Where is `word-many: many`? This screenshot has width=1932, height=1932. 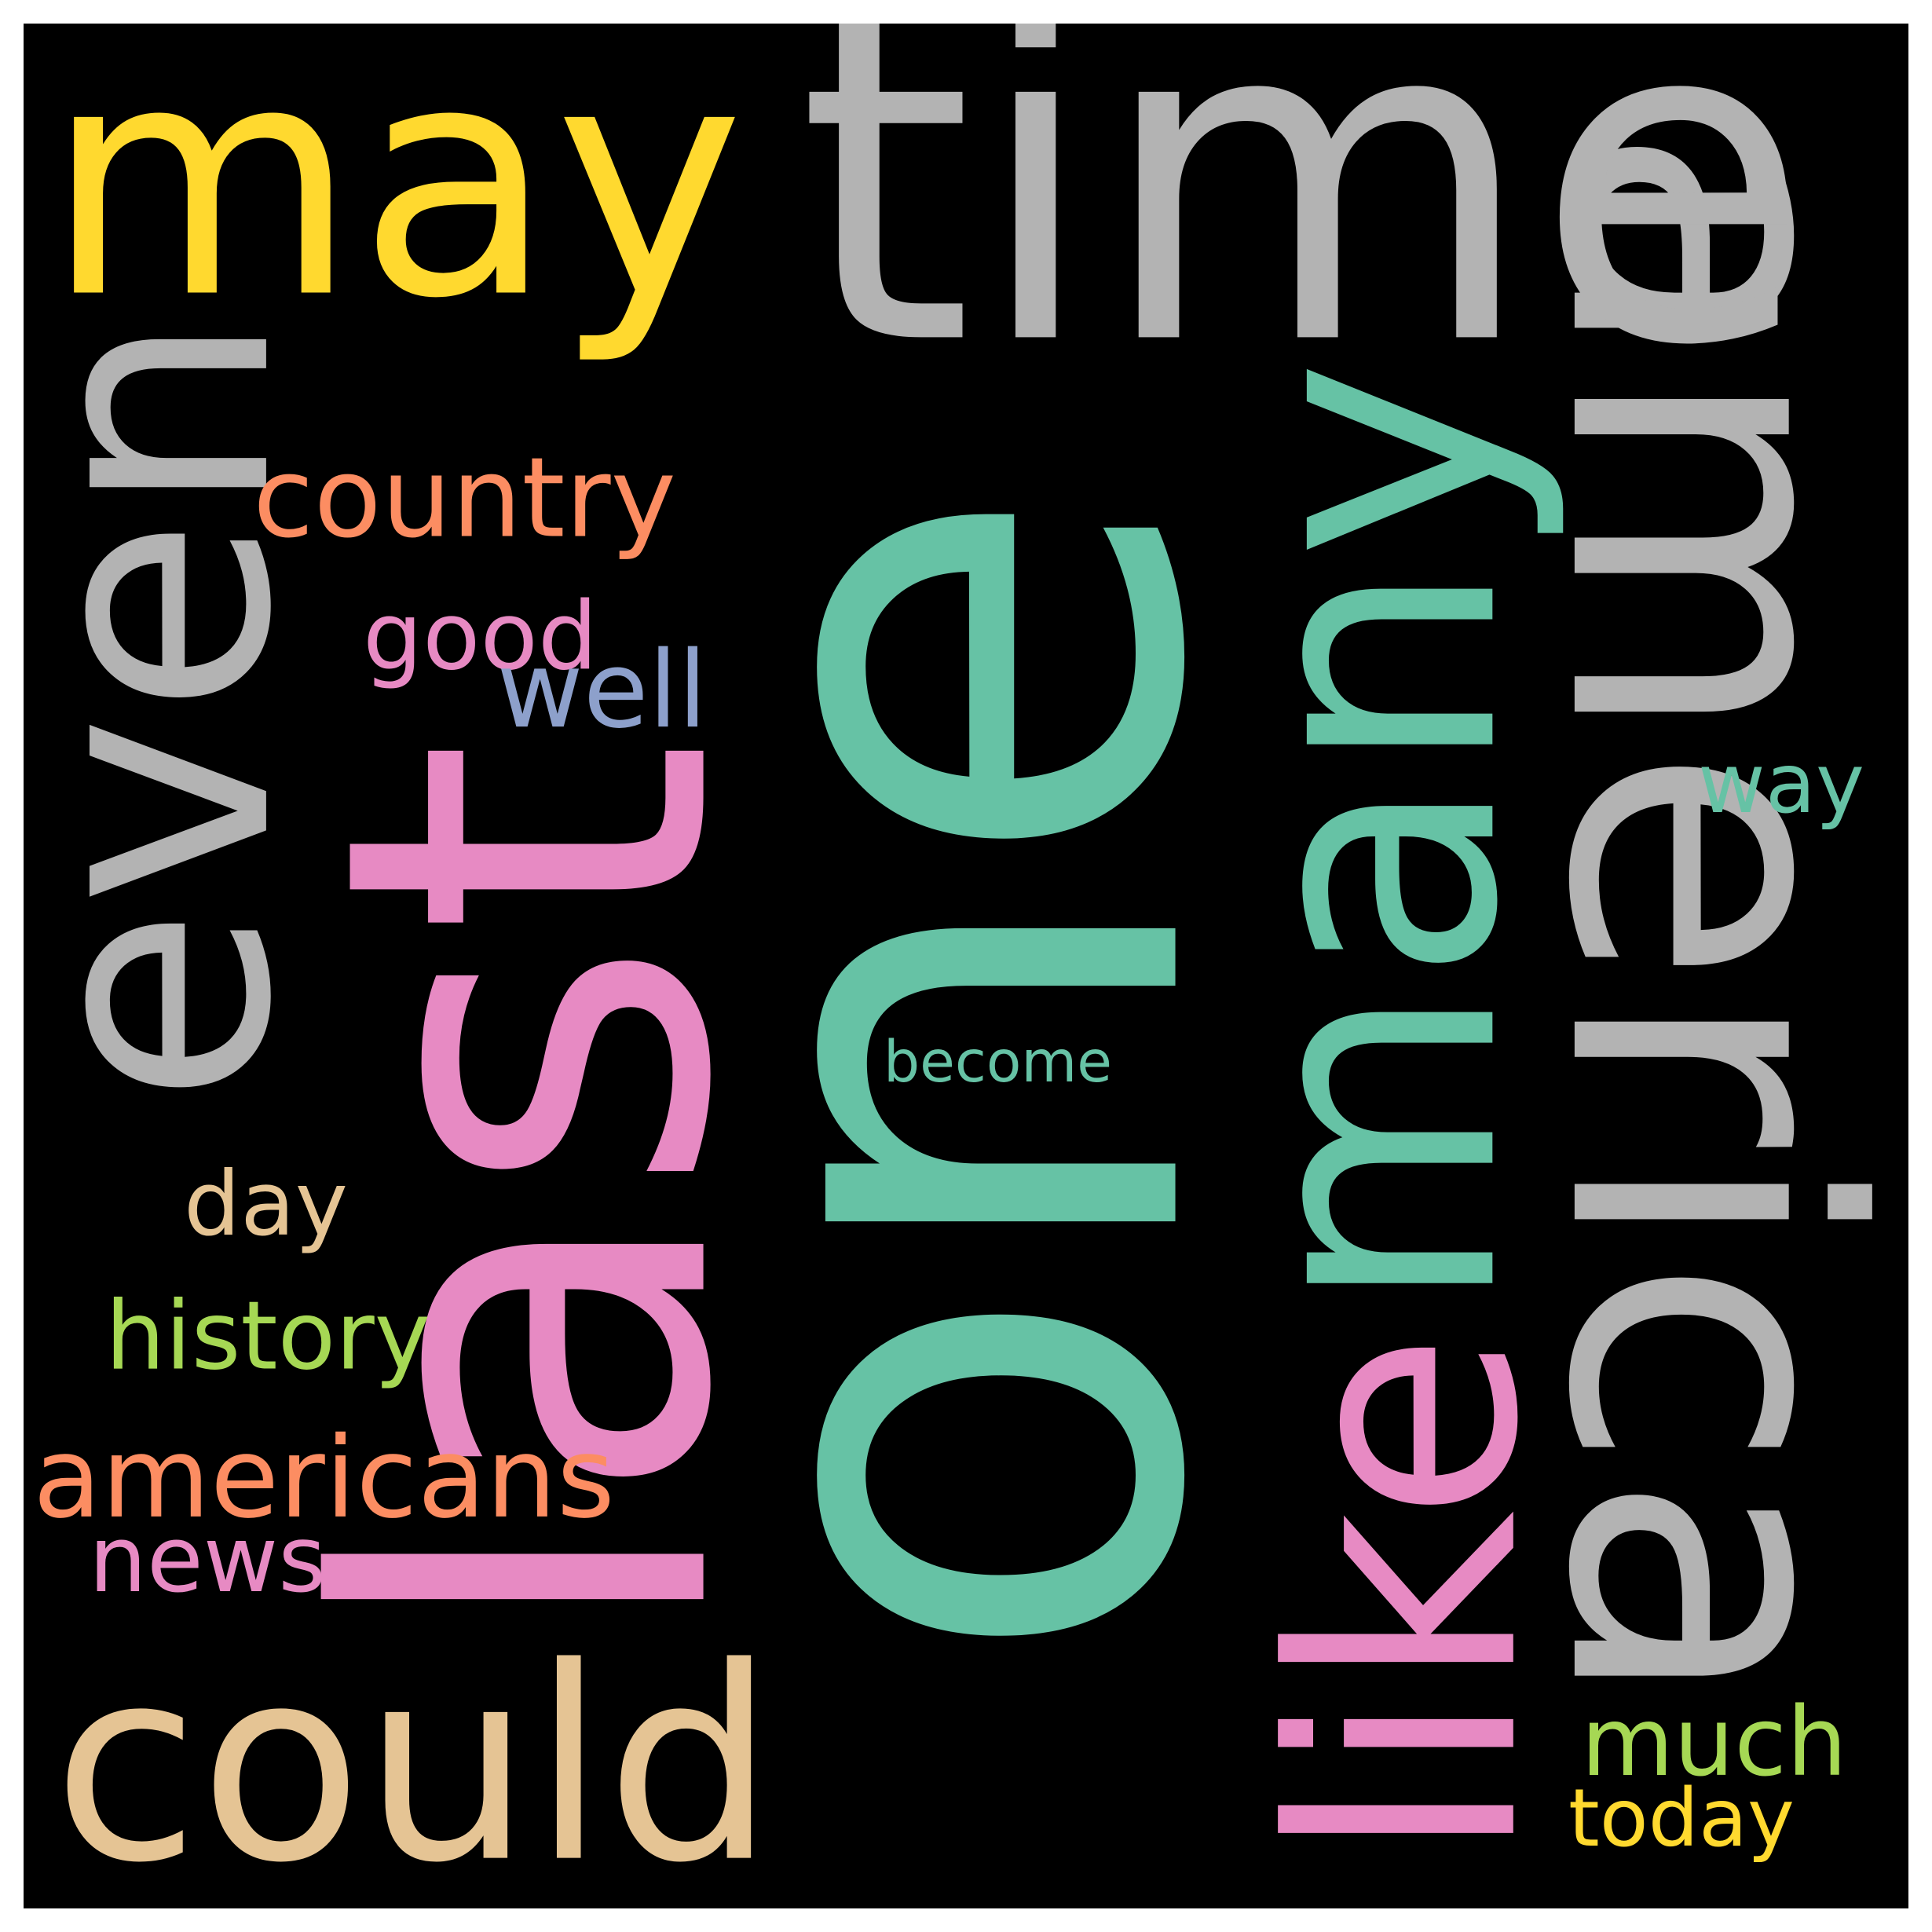 word-many: many is located at coordinates (1375, 837).